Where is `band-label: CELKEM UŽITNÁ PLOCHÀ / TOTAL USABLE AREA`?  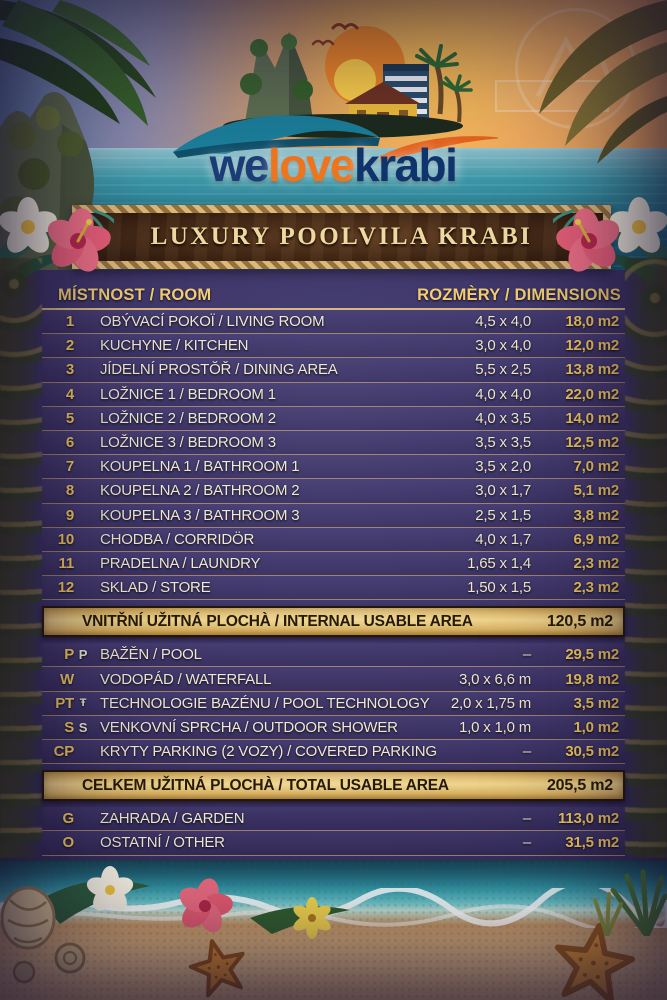
band-label: CELKEM UŽITNÁ PLOCHÀ / TOTAL USABLE AREA is located at coordinates (265, 785).